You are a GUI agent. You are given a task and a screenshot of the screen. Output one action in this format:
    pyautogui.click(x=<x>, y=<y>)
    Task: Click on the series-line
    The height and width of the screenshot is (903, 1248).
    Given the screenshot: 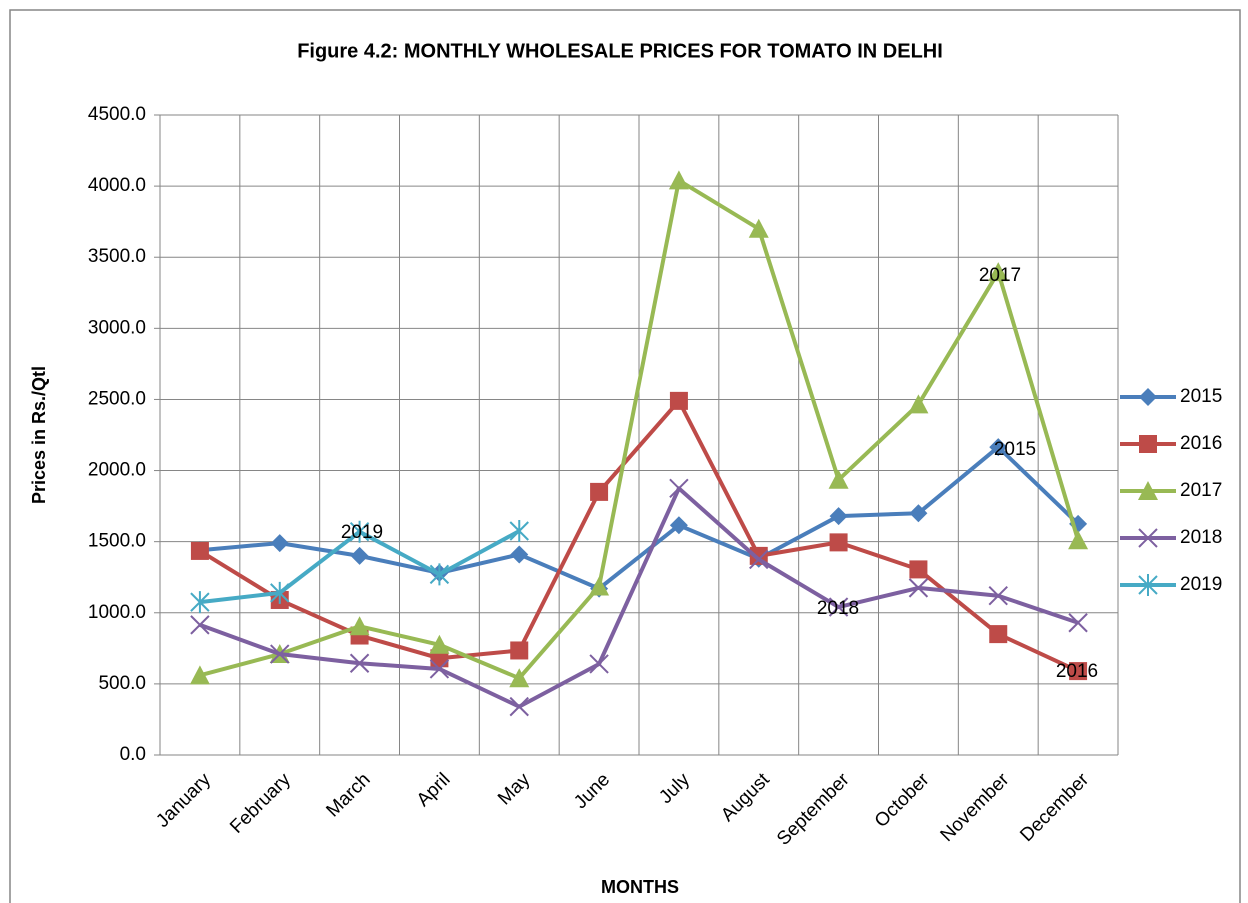 What is the action you would take?
    pyautogui.click(x=639, y=518)
    